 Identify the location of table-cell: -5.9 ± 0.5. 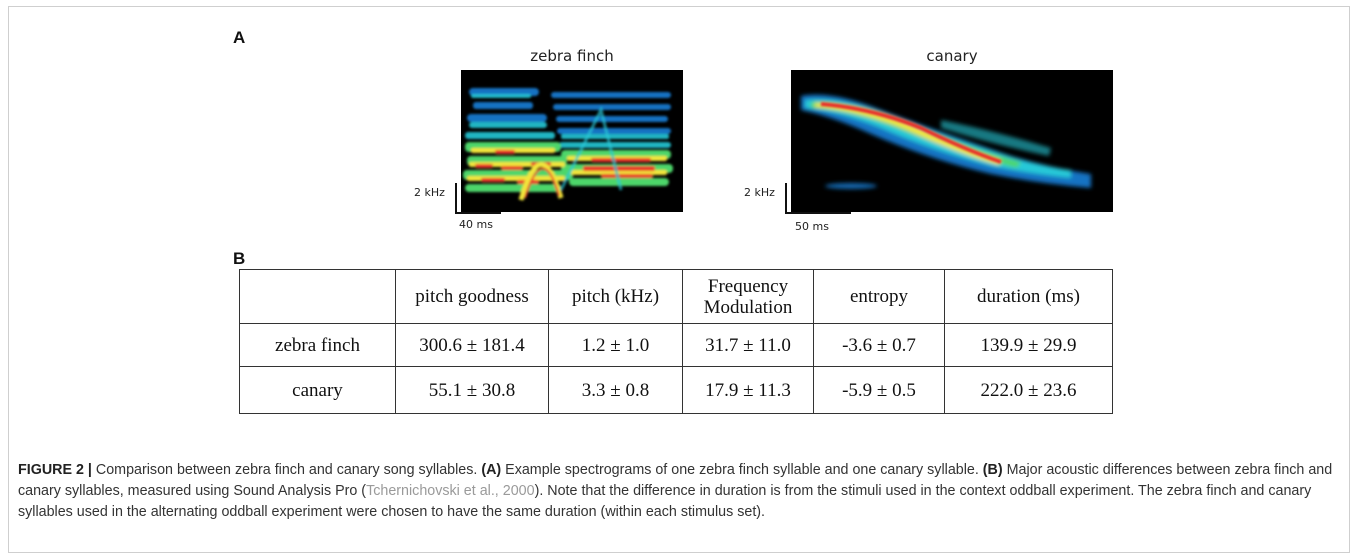
(879, 390).